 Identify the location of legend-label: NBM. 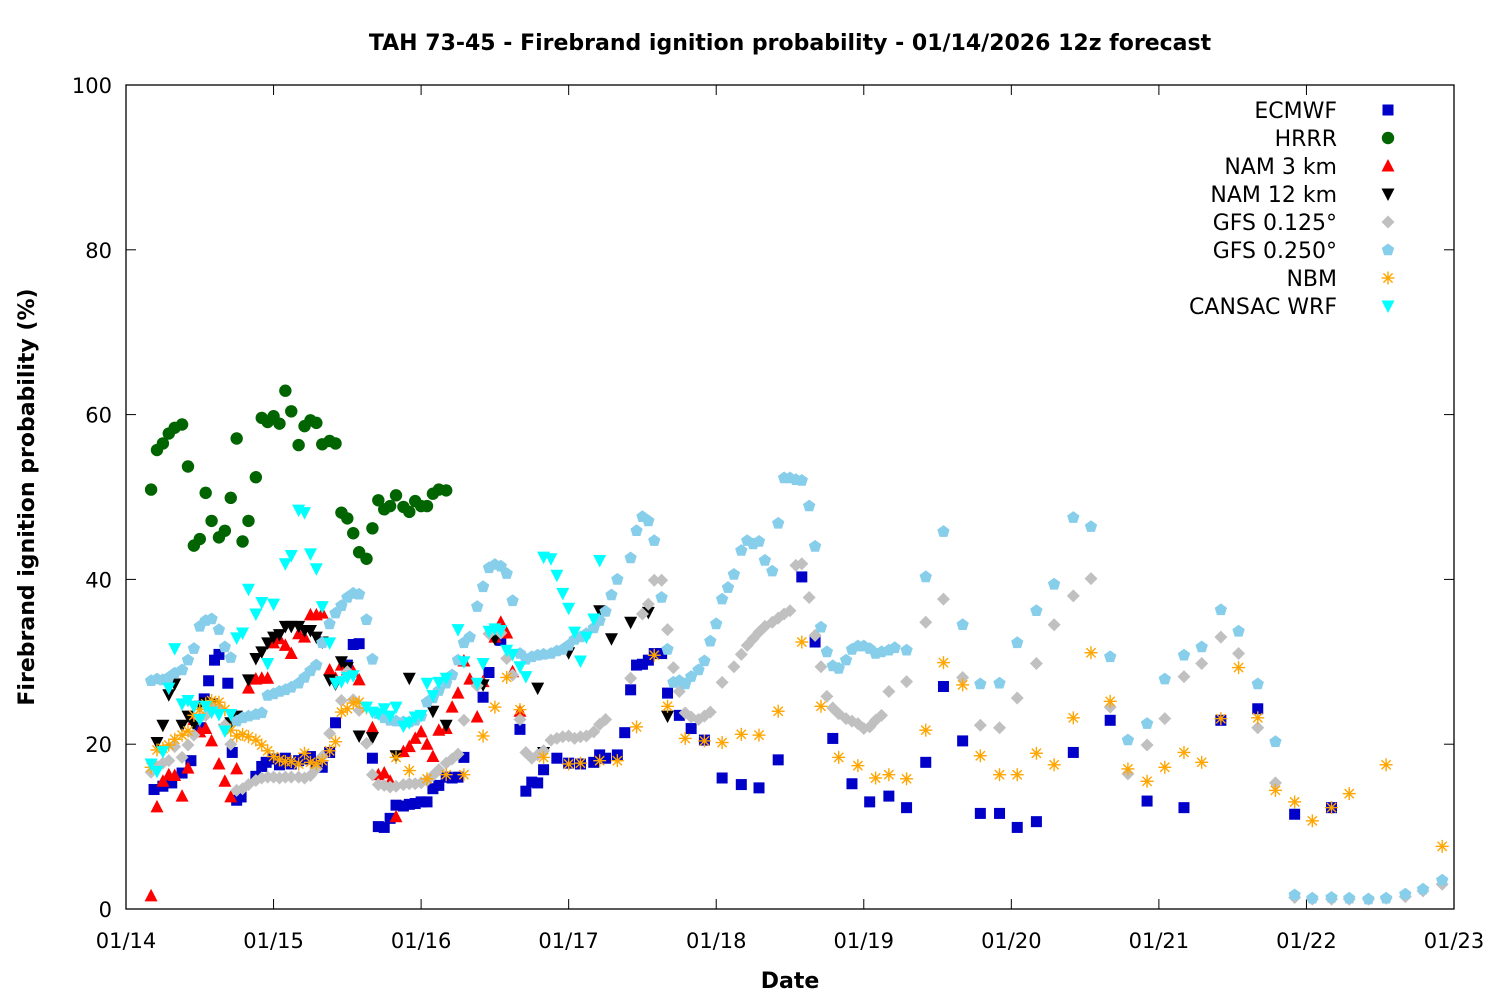
(1311, 279).